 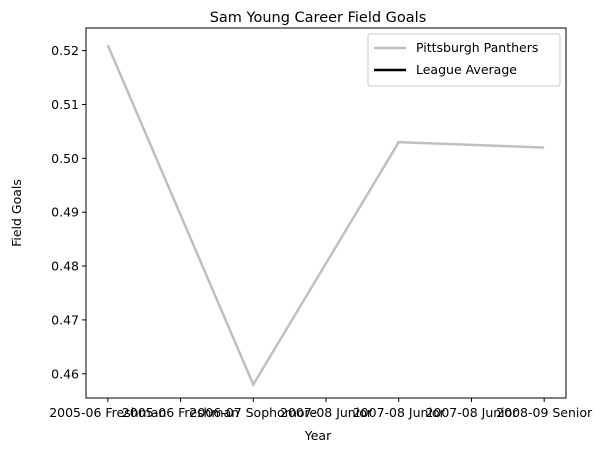 I want to click on legend-label-league-average: League Average, so click(x=466, y=69).